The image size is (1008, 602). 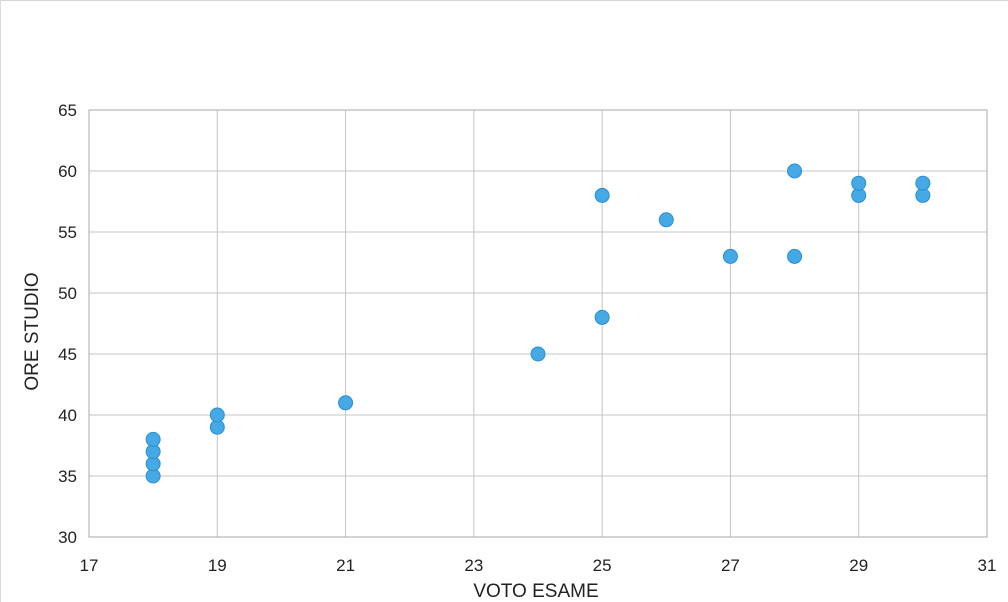 What do you see at coordinates (538, 565) in the screenshot?
I see `x-axis-ticks: 17 19 21 23 25 27 29 31` at bounding box center [538, 565].